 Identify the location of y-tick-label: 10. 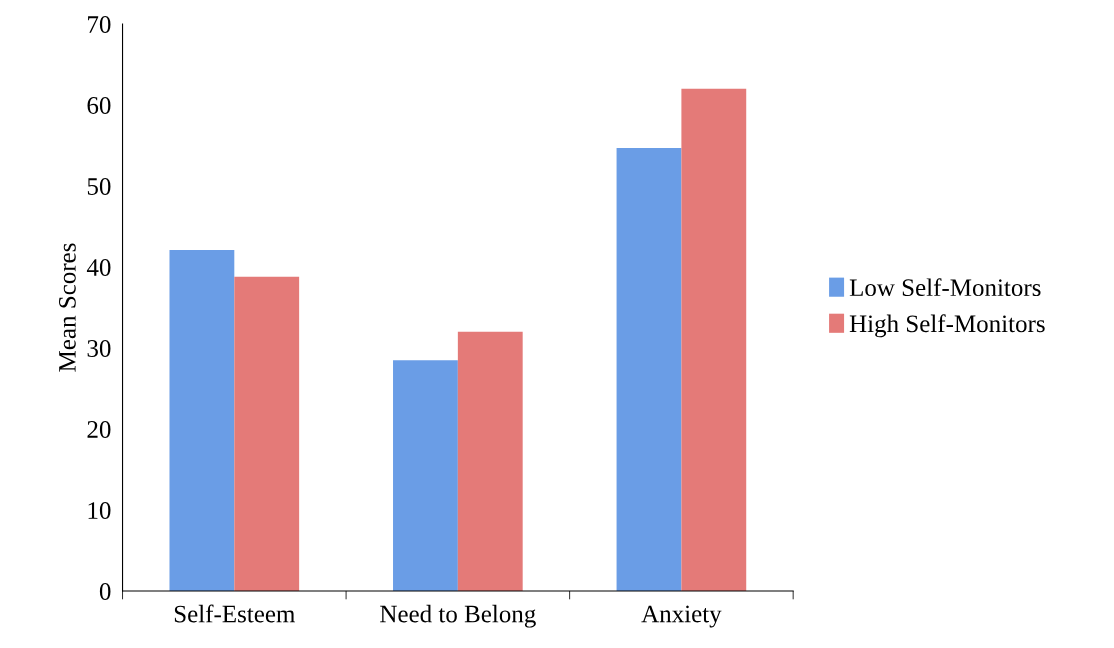
(99, 510).